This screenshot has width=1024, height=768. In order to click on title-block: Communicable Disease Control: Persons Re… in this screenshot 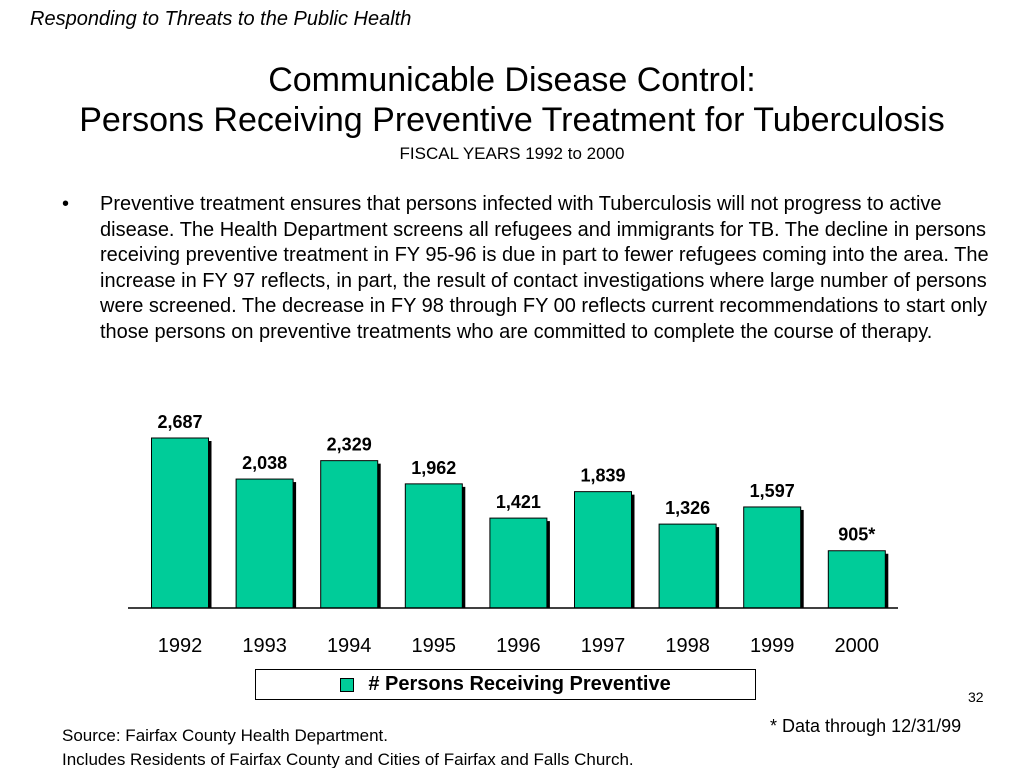, I will do `click(512, 112)`.